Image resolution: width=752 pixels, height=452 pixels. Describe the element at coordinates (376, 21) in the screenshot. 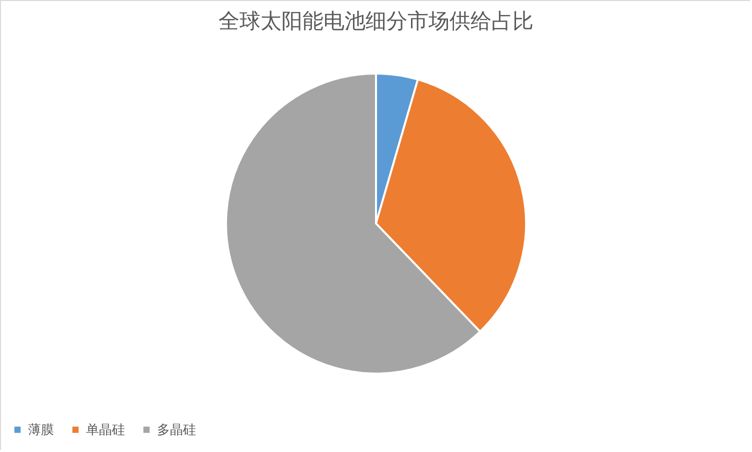

I see `chart-title: 全球太阳能电池细分市场供给占比` at that location.